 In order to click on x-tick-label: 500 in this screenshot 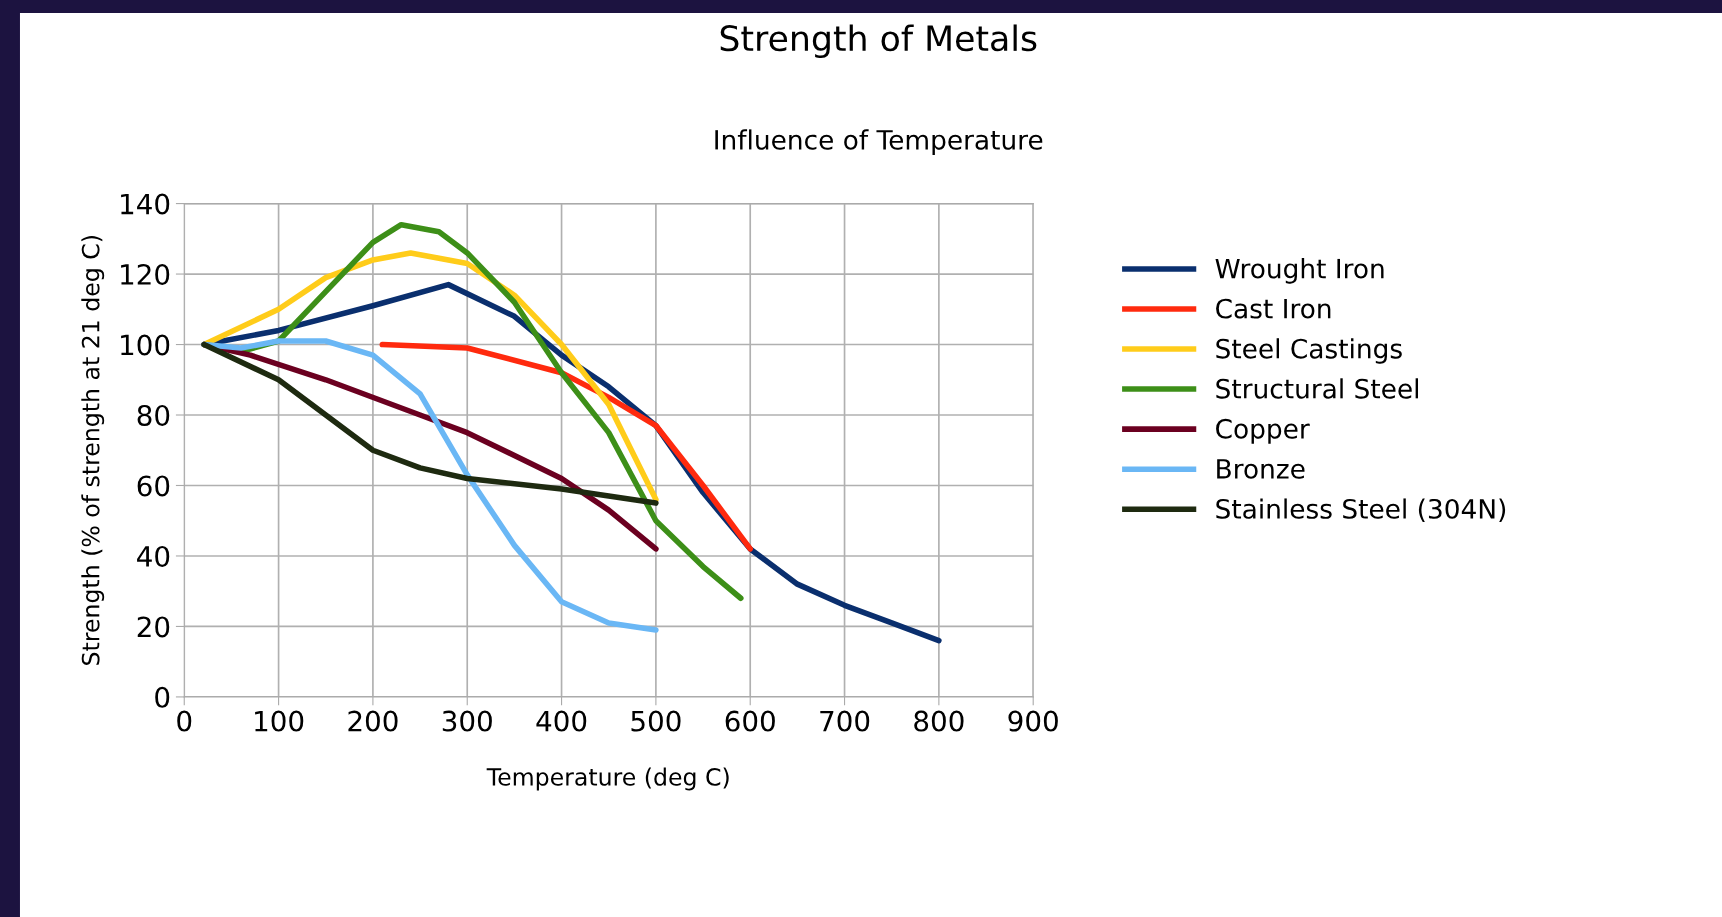, I will do `click(656, 721)`.